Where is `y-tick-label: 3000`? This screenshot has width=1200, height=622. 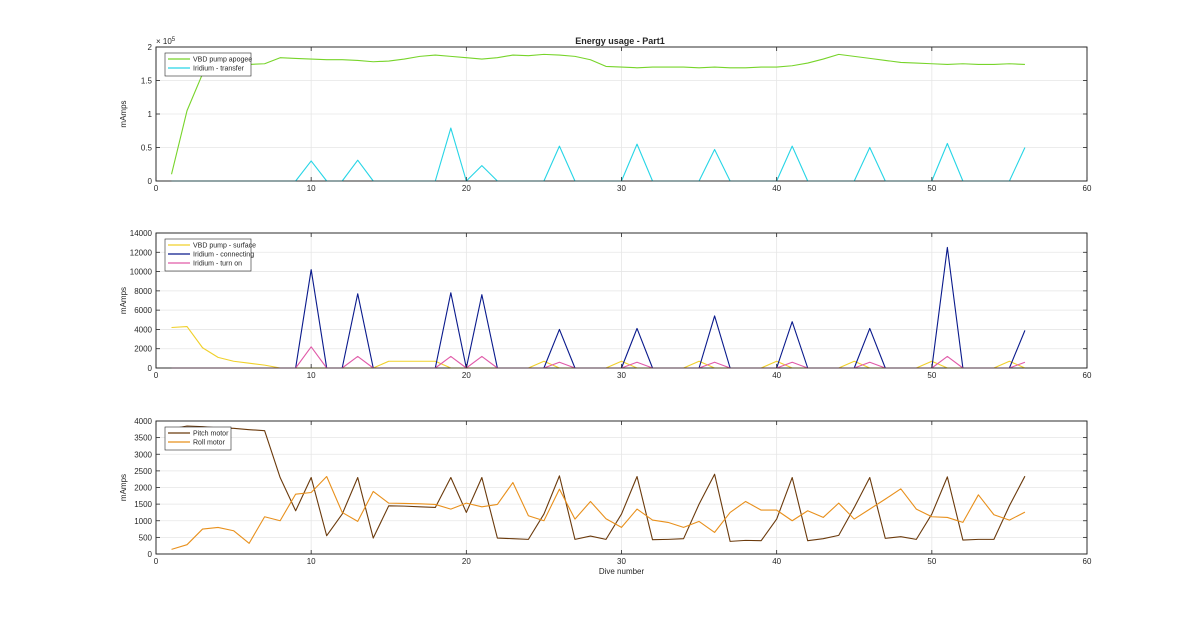
y-tick-label: 3000 is located at coordinates (143, 454).